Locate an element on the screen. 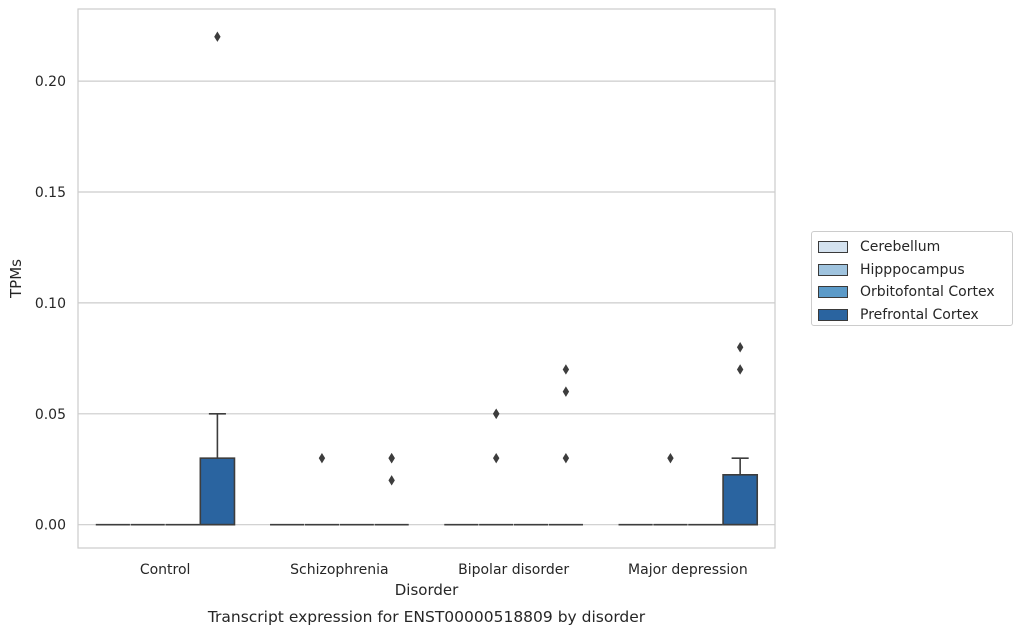  y-tick-label: 0.15 is located at coordinates (50, 193).